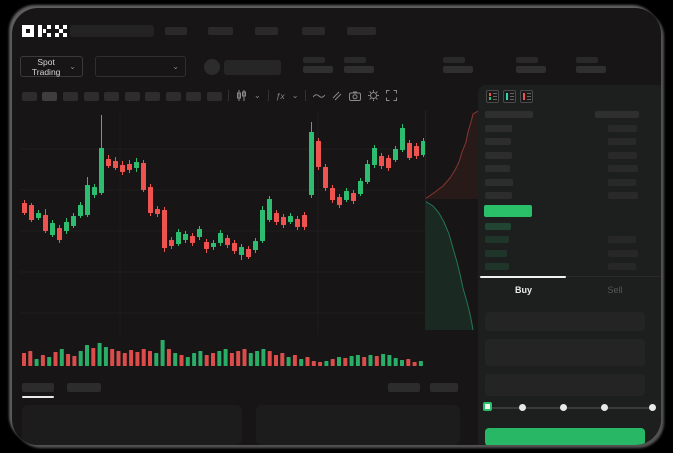 This screenshot has width=673, height=453. I want to click on orderbook-bids-view-icon, so click(509, 96).